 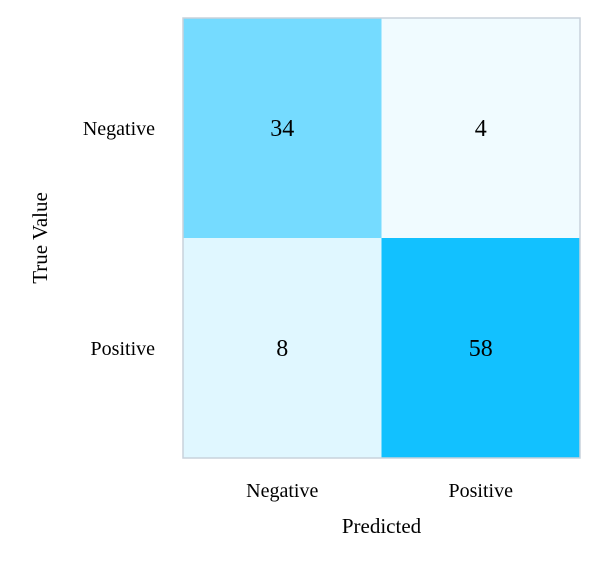 I want to click on heatmap-cell-positive-negative, so click(x=282, y=348).